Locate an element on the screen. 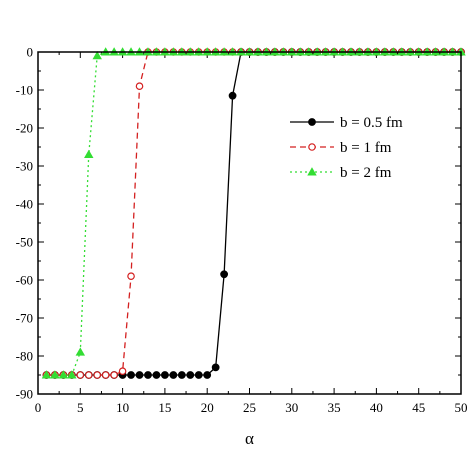  x-tick-label: 35 is located at coordinates (334, 407).